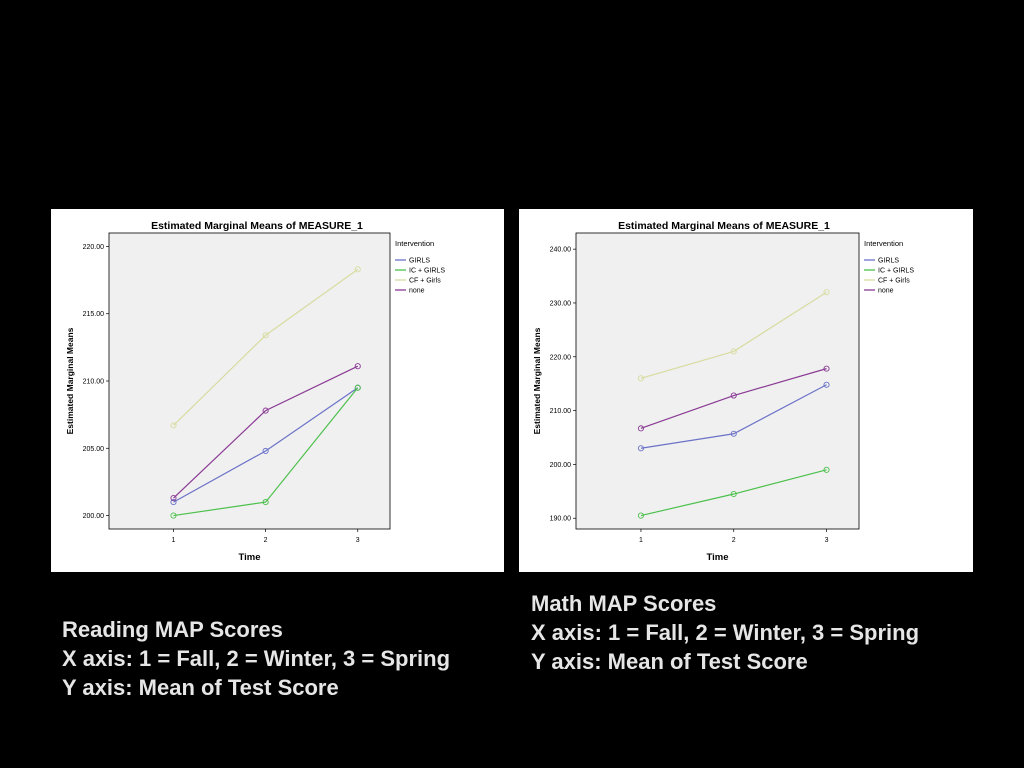  Describe the element at coordinates (561, 303) in the screenshot. I see `math-ytick-label: 230.00` at that location.